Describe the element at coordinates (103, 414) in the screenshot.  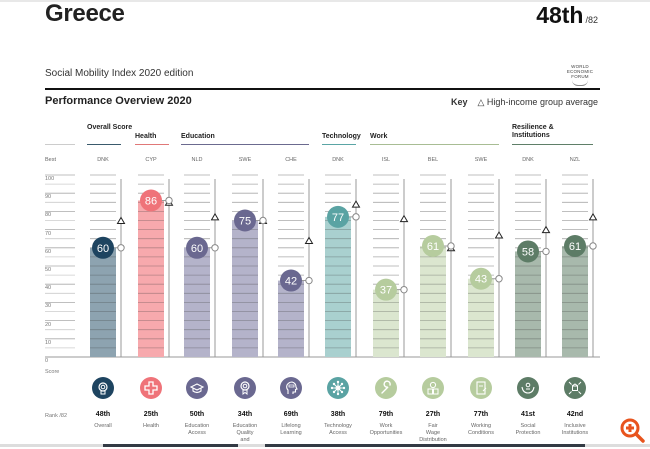
I see `pillar-rank: 48th` at that location.